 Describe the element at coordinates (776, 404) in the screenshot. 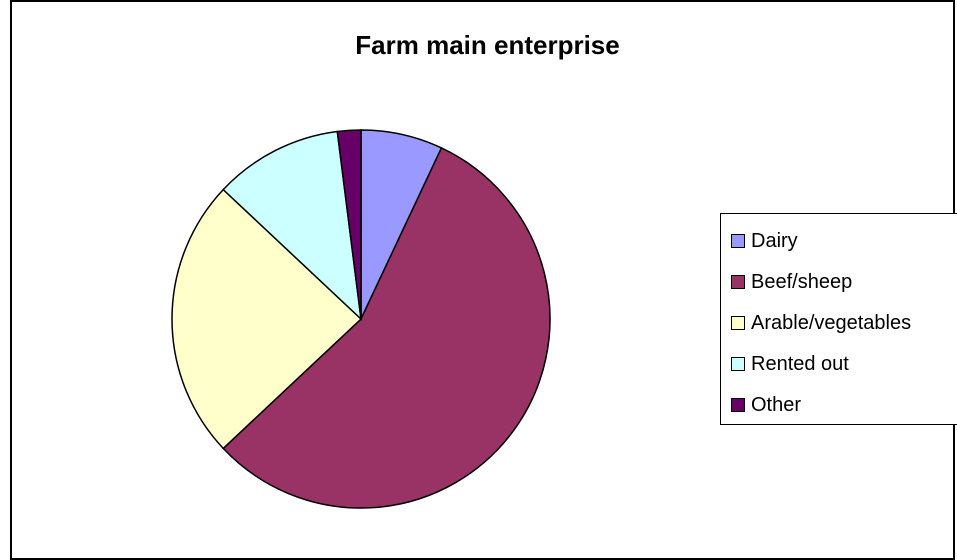

I see `legend-label: Other` at that location.